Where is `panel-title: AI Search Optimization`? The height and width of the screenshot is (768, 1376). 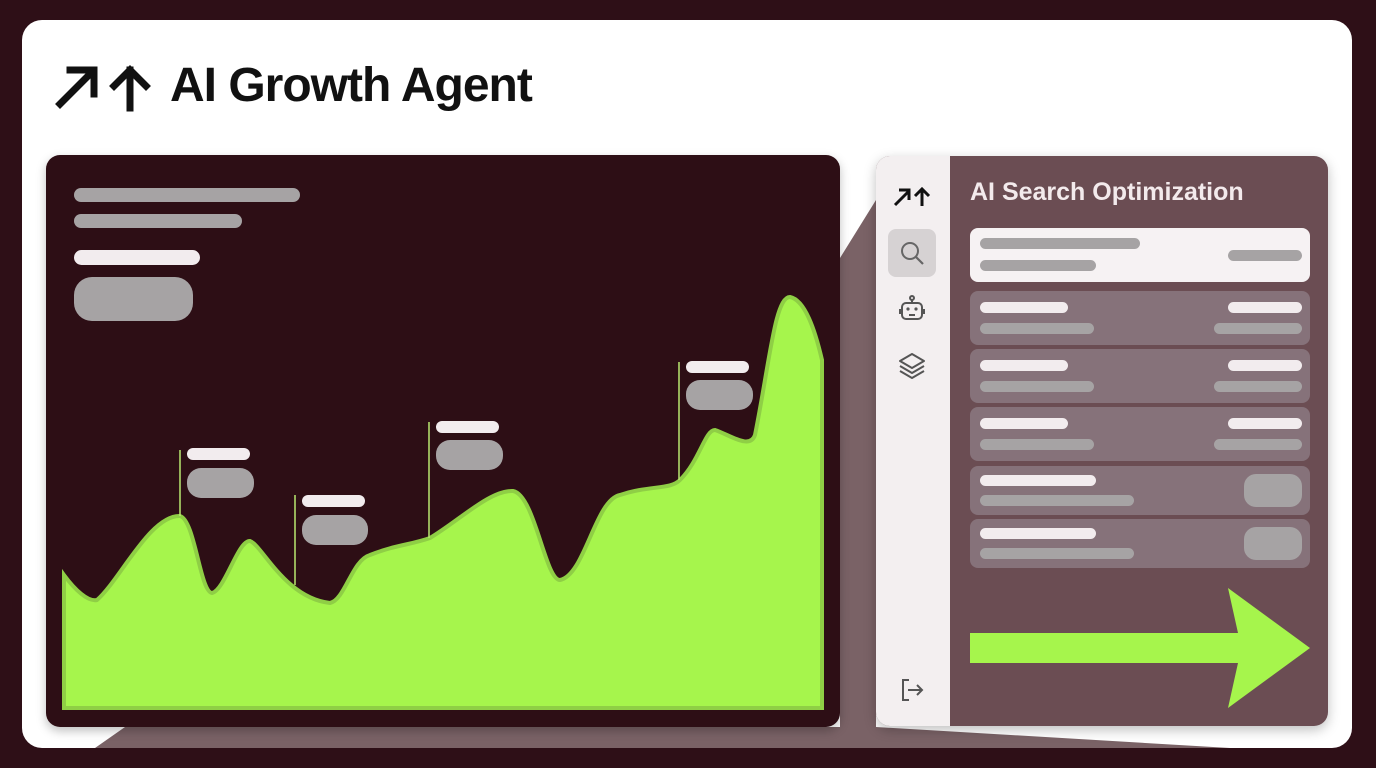
panel-title: AI Search Optimization is located at coordinates (1107, 192).